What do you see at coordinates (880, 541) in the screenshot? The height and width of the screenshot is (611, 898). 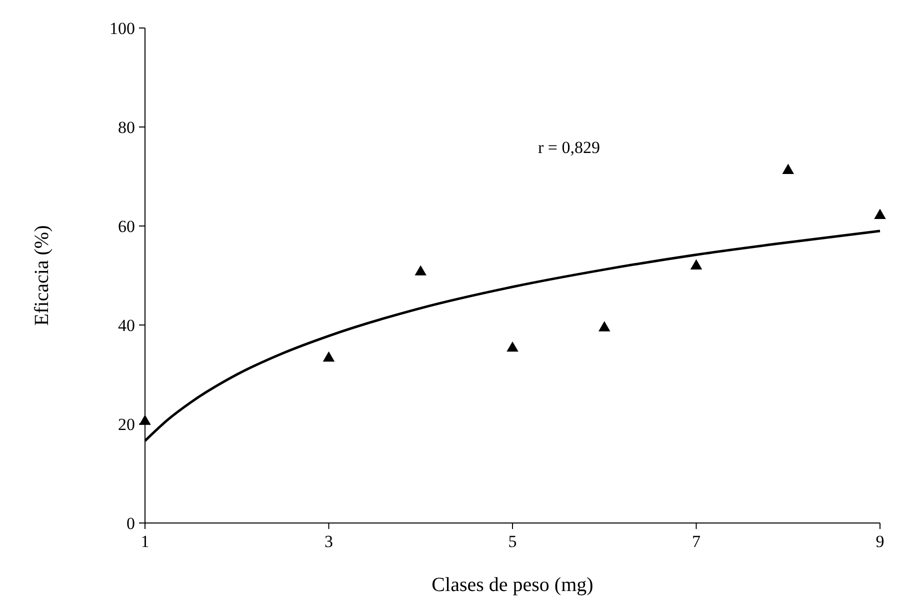 I see `x-tick-label: 9` at bounding box center [880, 541].